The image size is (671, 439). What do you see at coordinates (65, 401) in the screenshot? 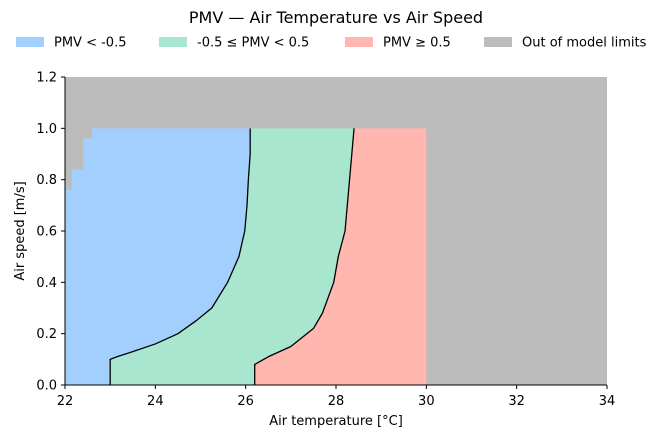
I see `x-tick-label: 22` at bounding box center [65, 401].